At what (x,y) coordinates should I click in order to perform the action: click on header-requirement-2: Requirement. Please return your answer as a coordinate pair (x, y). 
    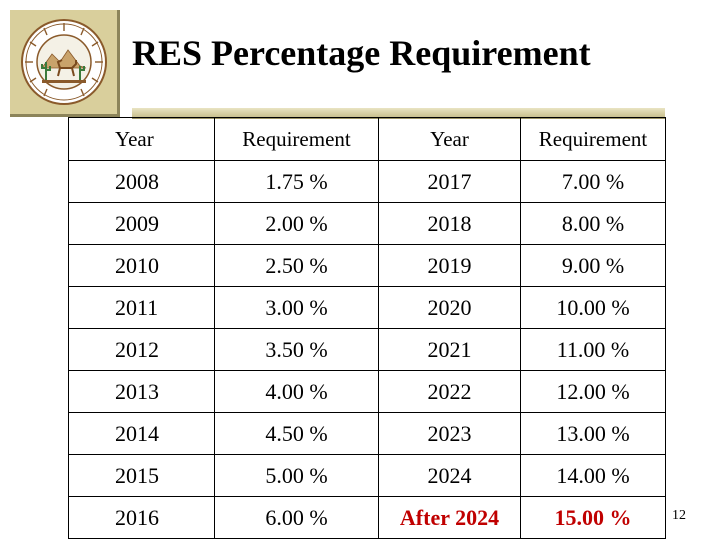
    Looking at the image, I should click on (593, 139).